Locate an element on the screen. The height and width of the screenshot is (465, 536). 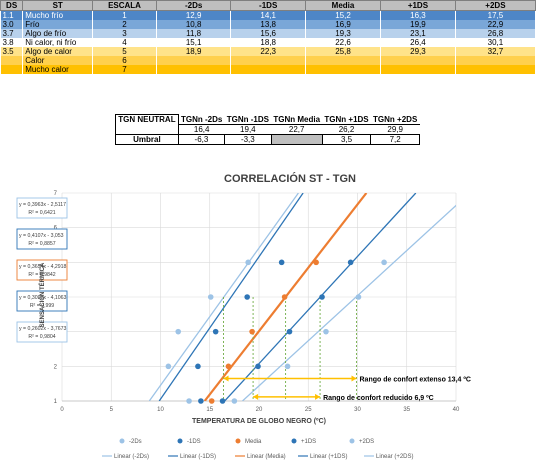
tgn-neutral-value: 29,9 is located at coordinates (395, 129).